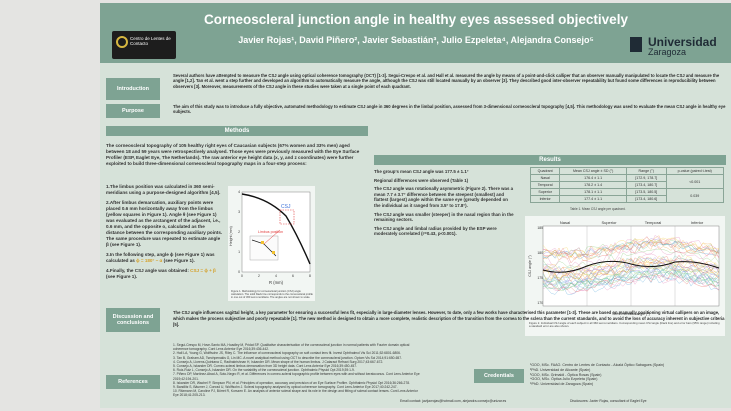 The width and height of the screenshot is (731, 411). I want to click on purpose-label: Purpose, so click(133, 111).